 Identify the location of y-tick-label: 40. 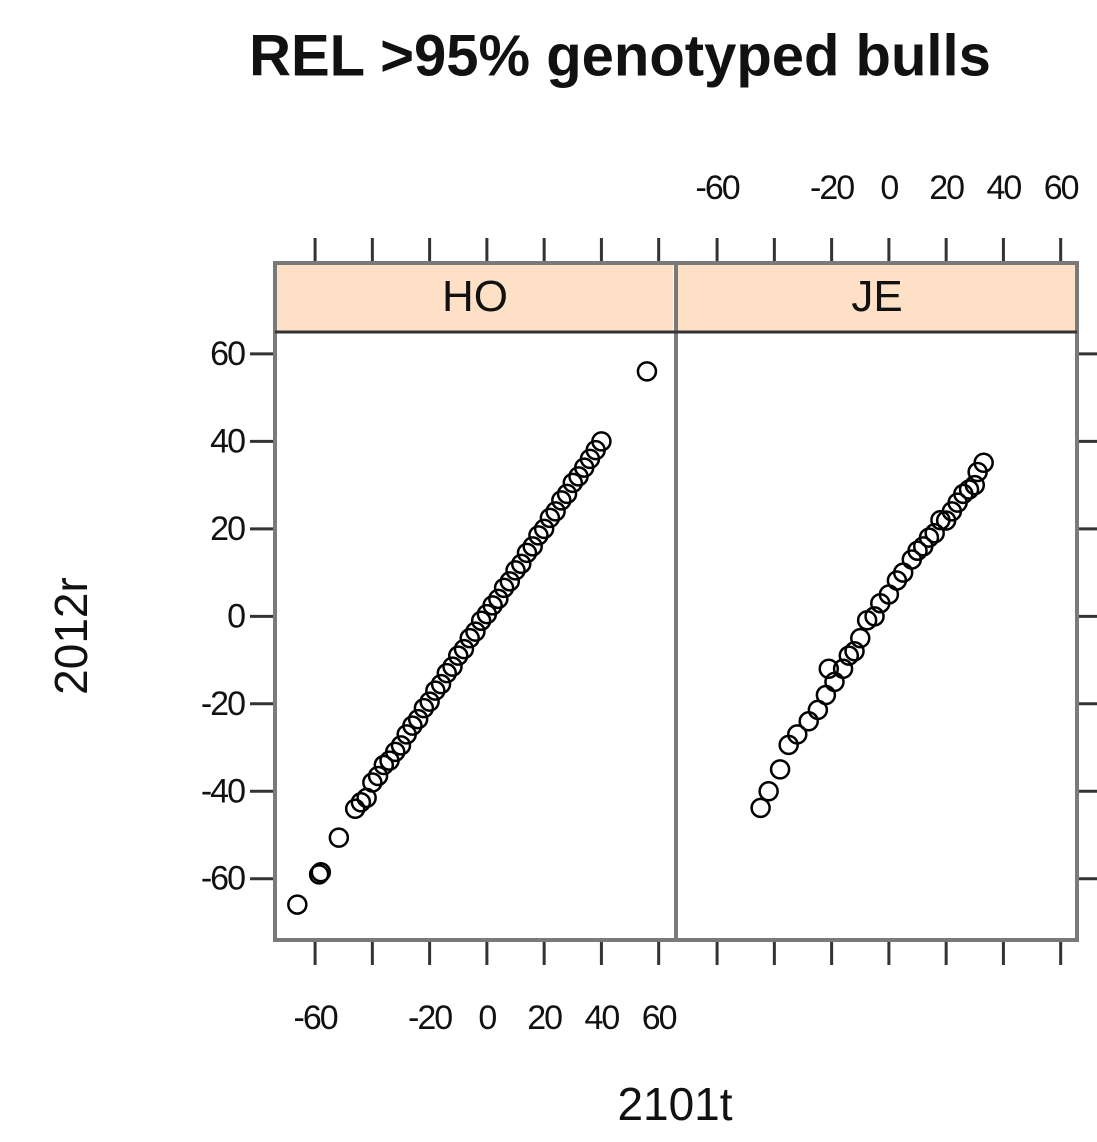
(227, 441).